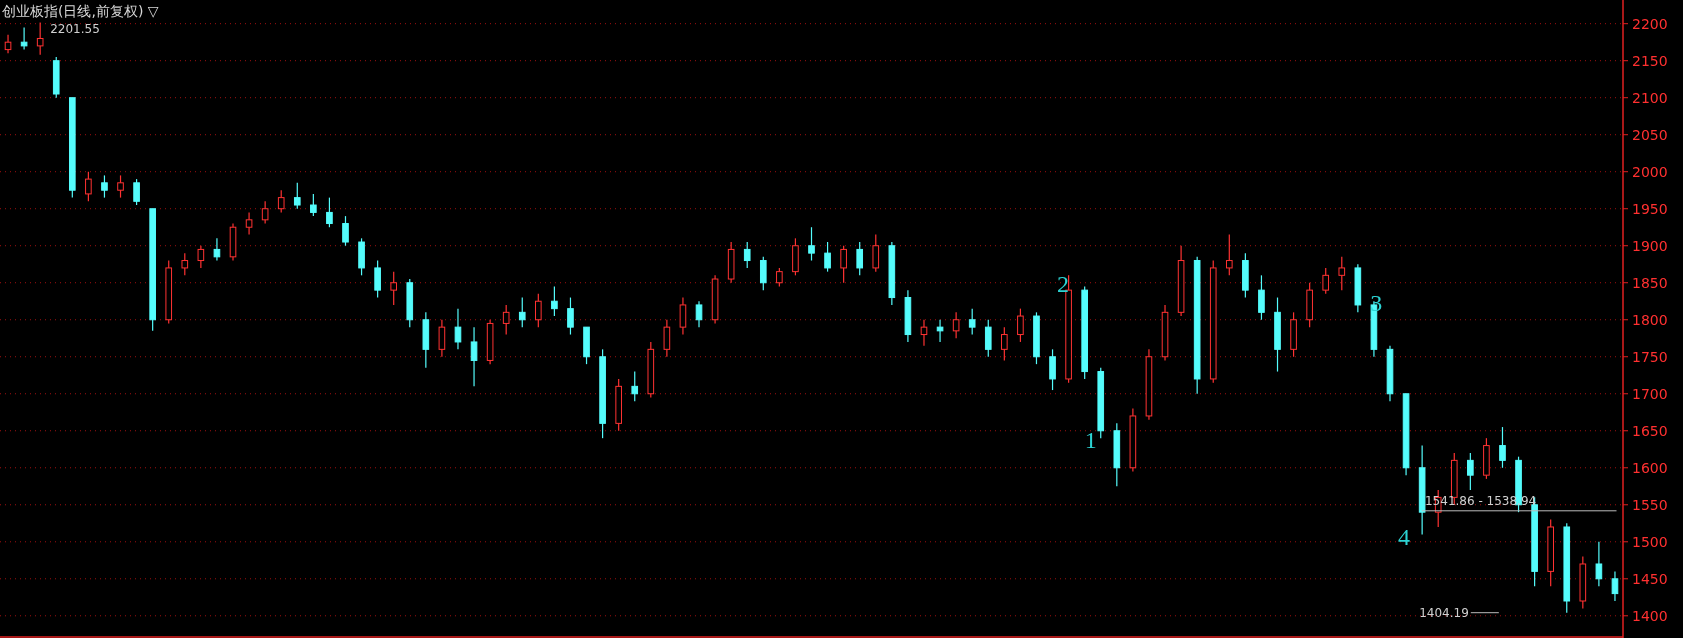  I want to click on annotation: 3, so click(1376, 303).